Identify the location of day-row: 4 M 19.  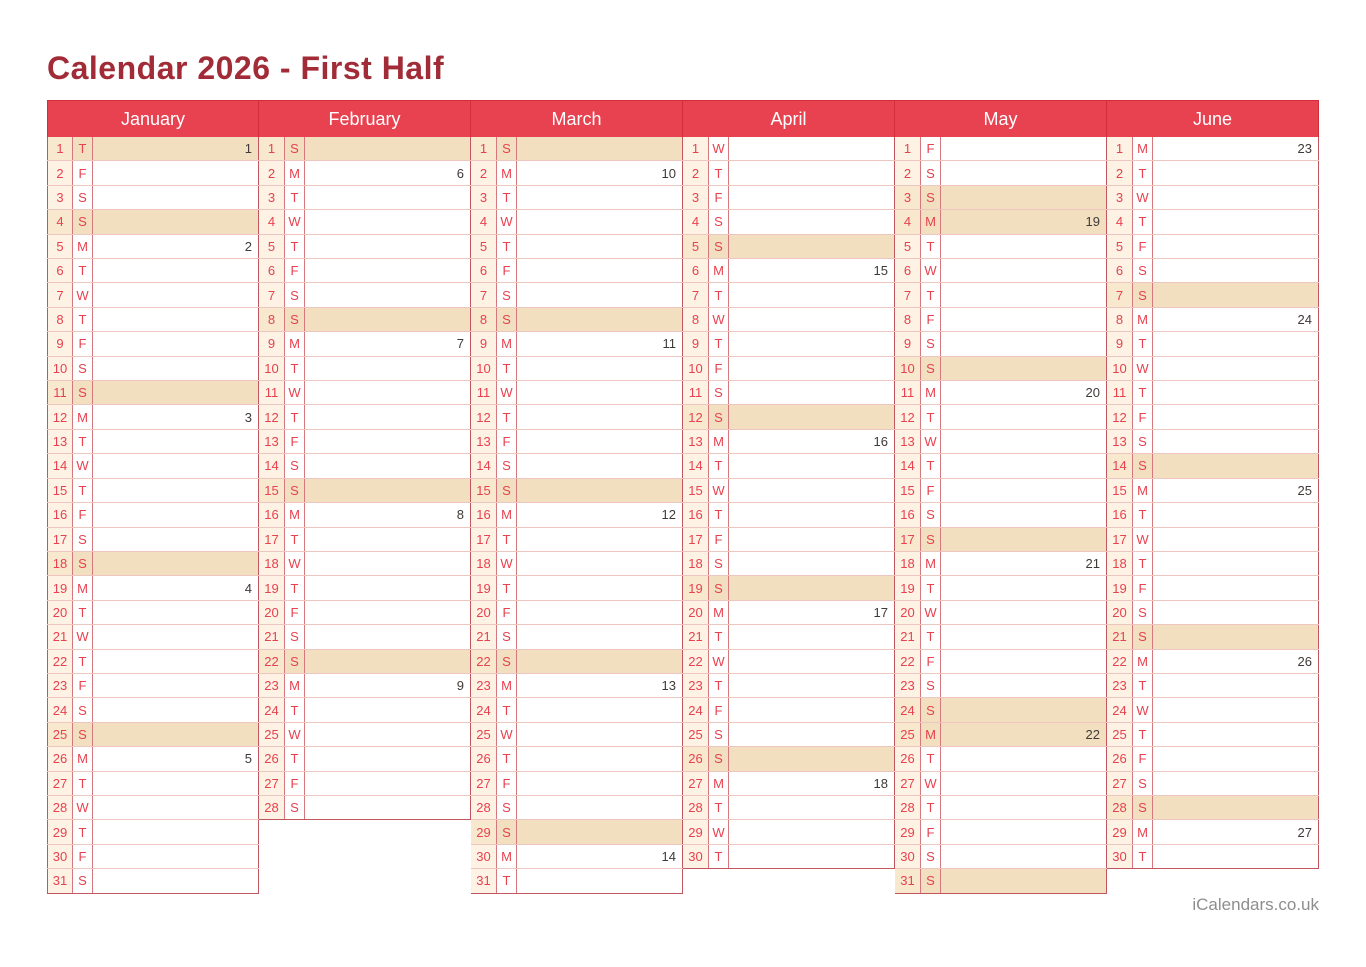
(1001, 222).